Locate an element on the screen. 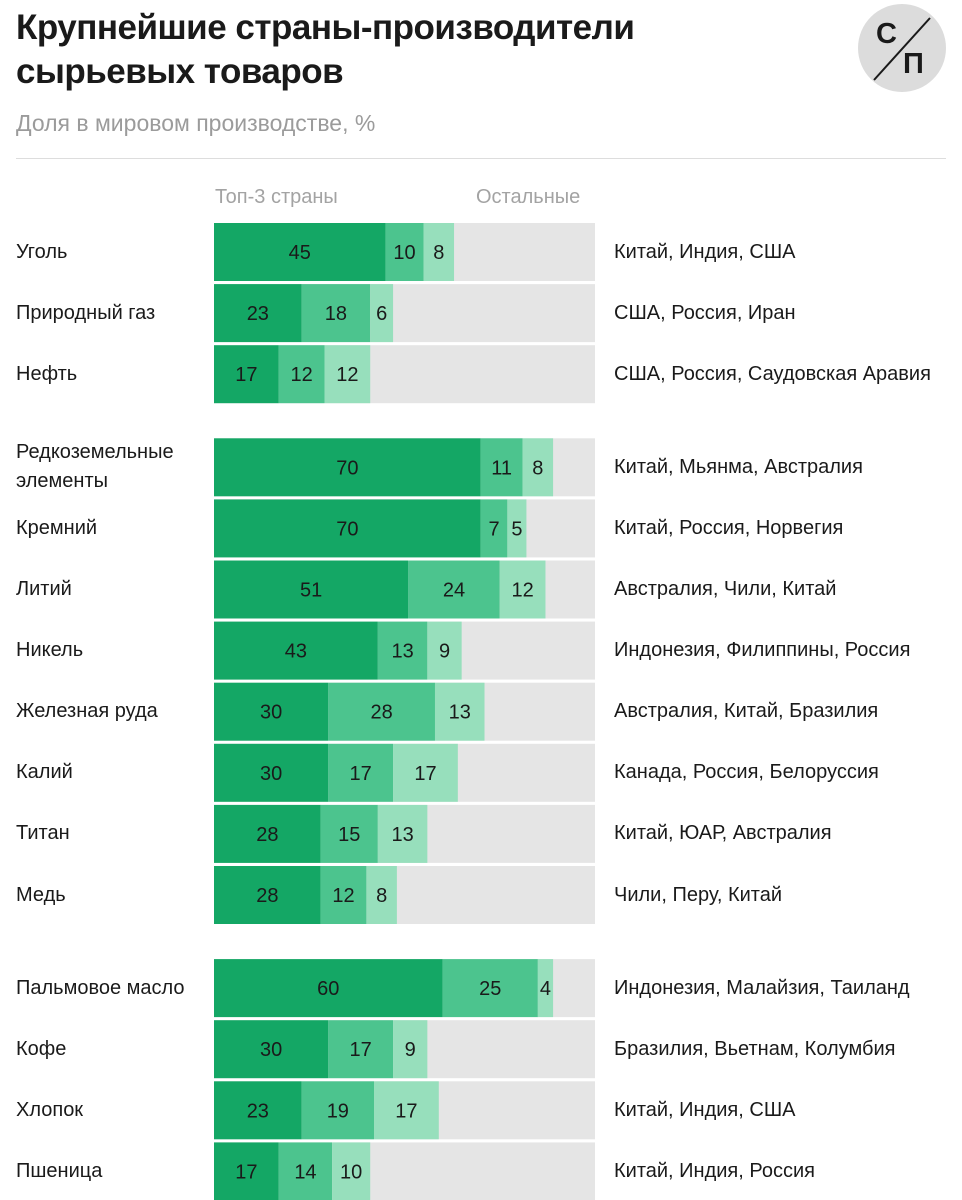 The image size is (962, 1200). bar-value-label: 6 is located at coordinates (381, 314).